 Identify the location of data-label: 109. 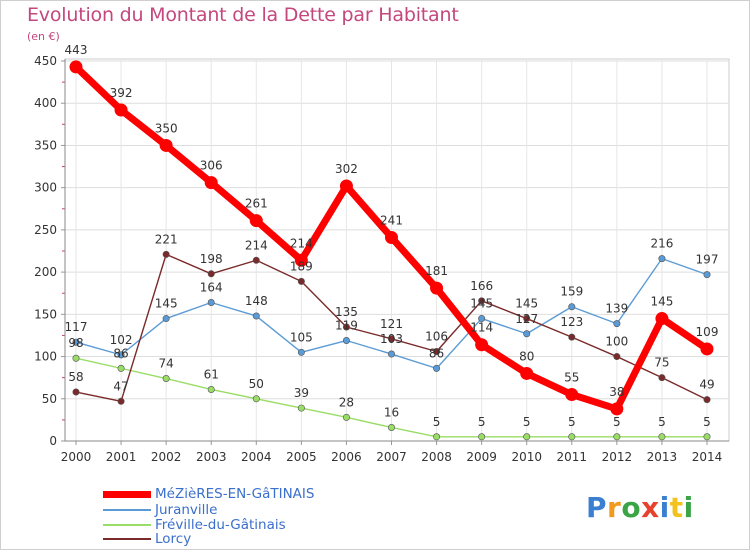
(707, 332).